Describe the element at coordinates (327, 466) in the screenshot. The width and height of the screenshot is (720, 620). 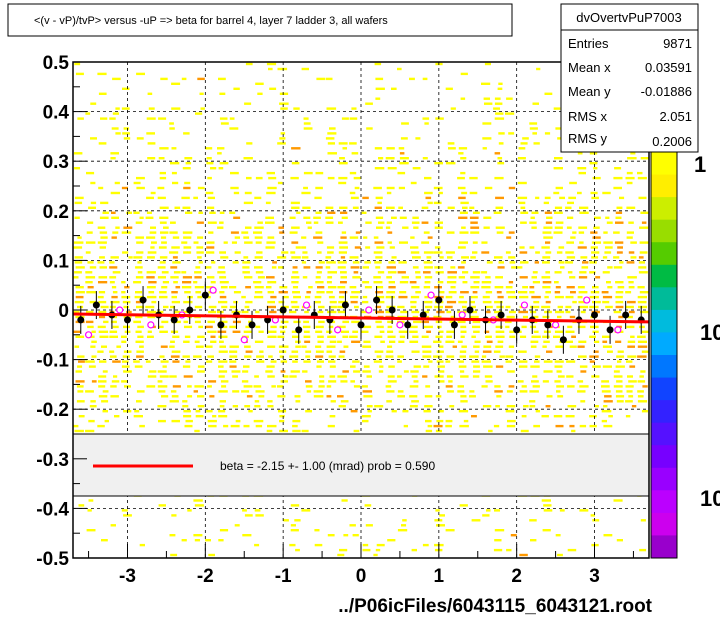
I see `legend-text: beta = -2.15 +- 1.00 (mrad) prob = 0.590` at that location.